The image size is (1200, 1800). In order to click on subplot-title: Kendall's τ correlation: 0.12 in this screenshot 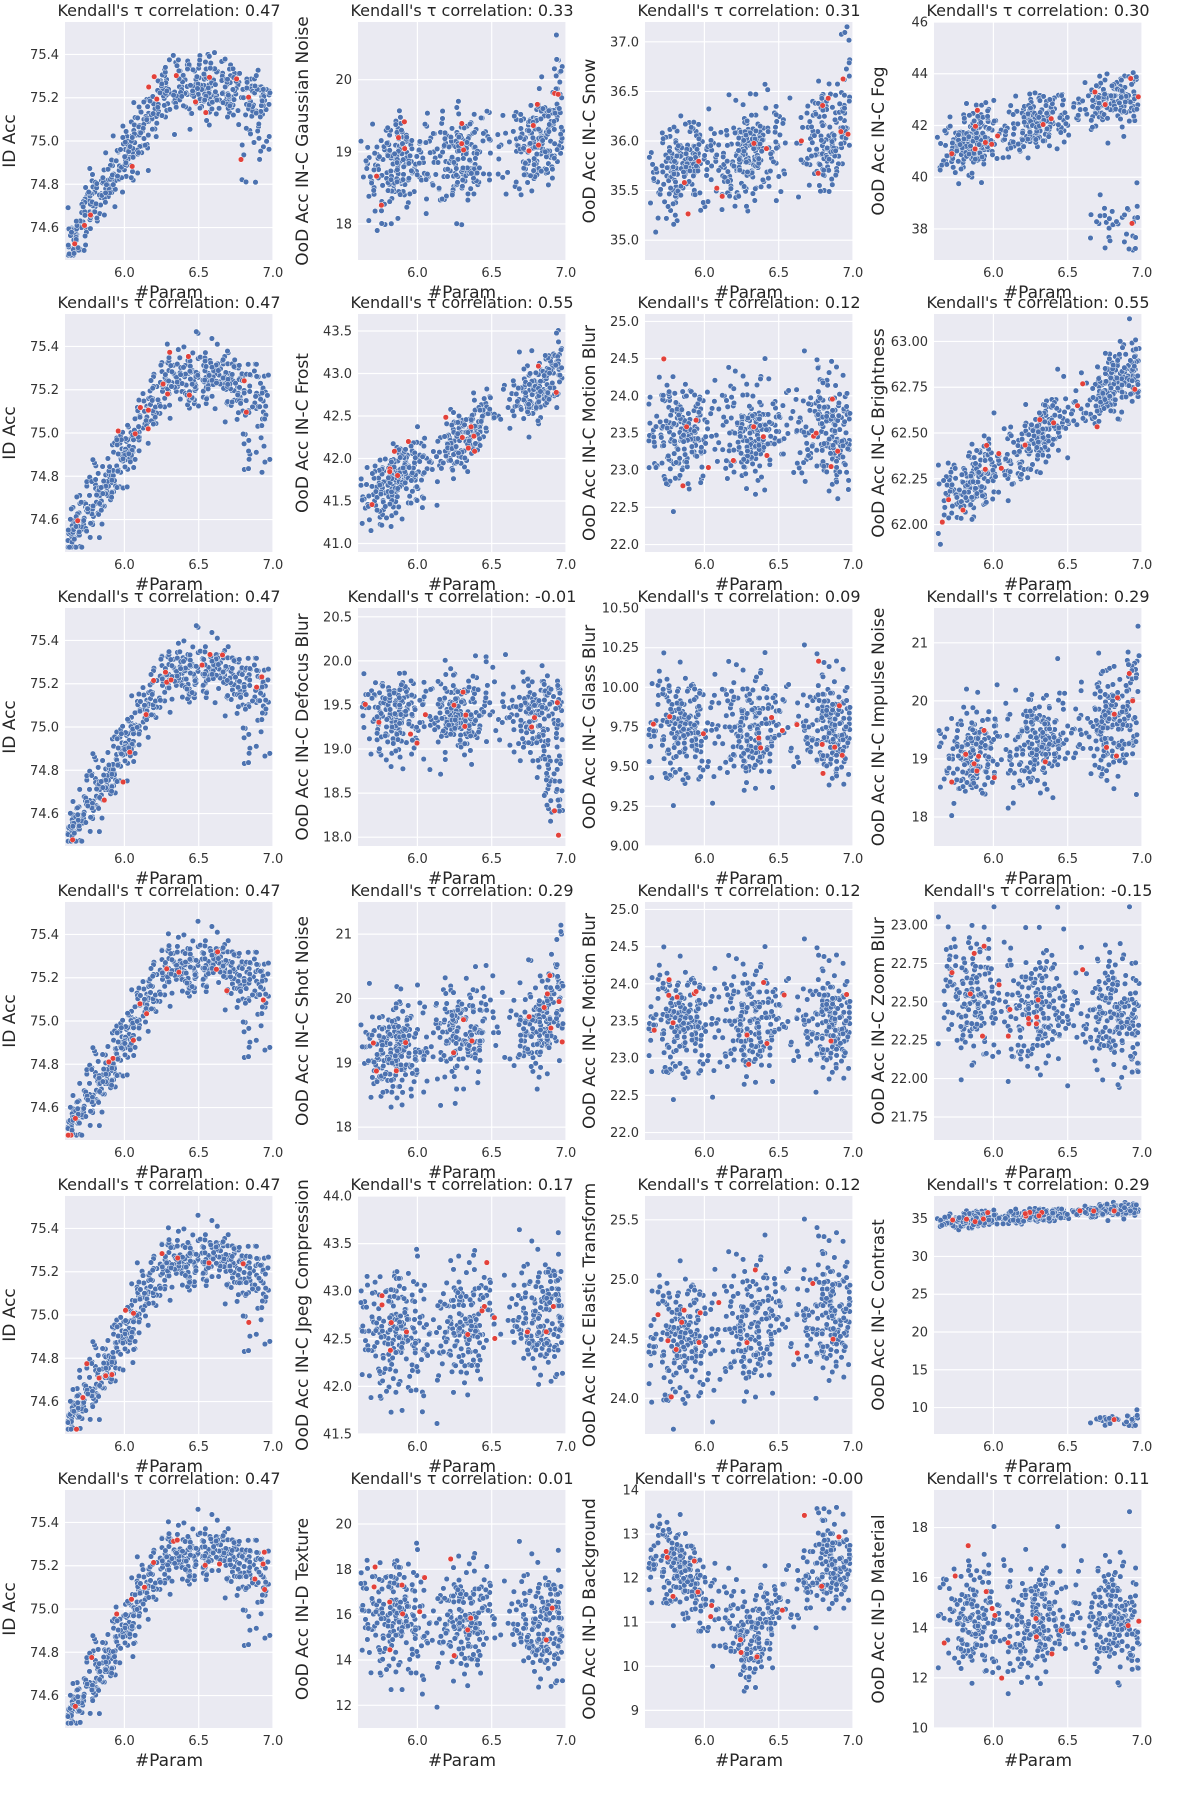, I will do `click(748, 302)`.